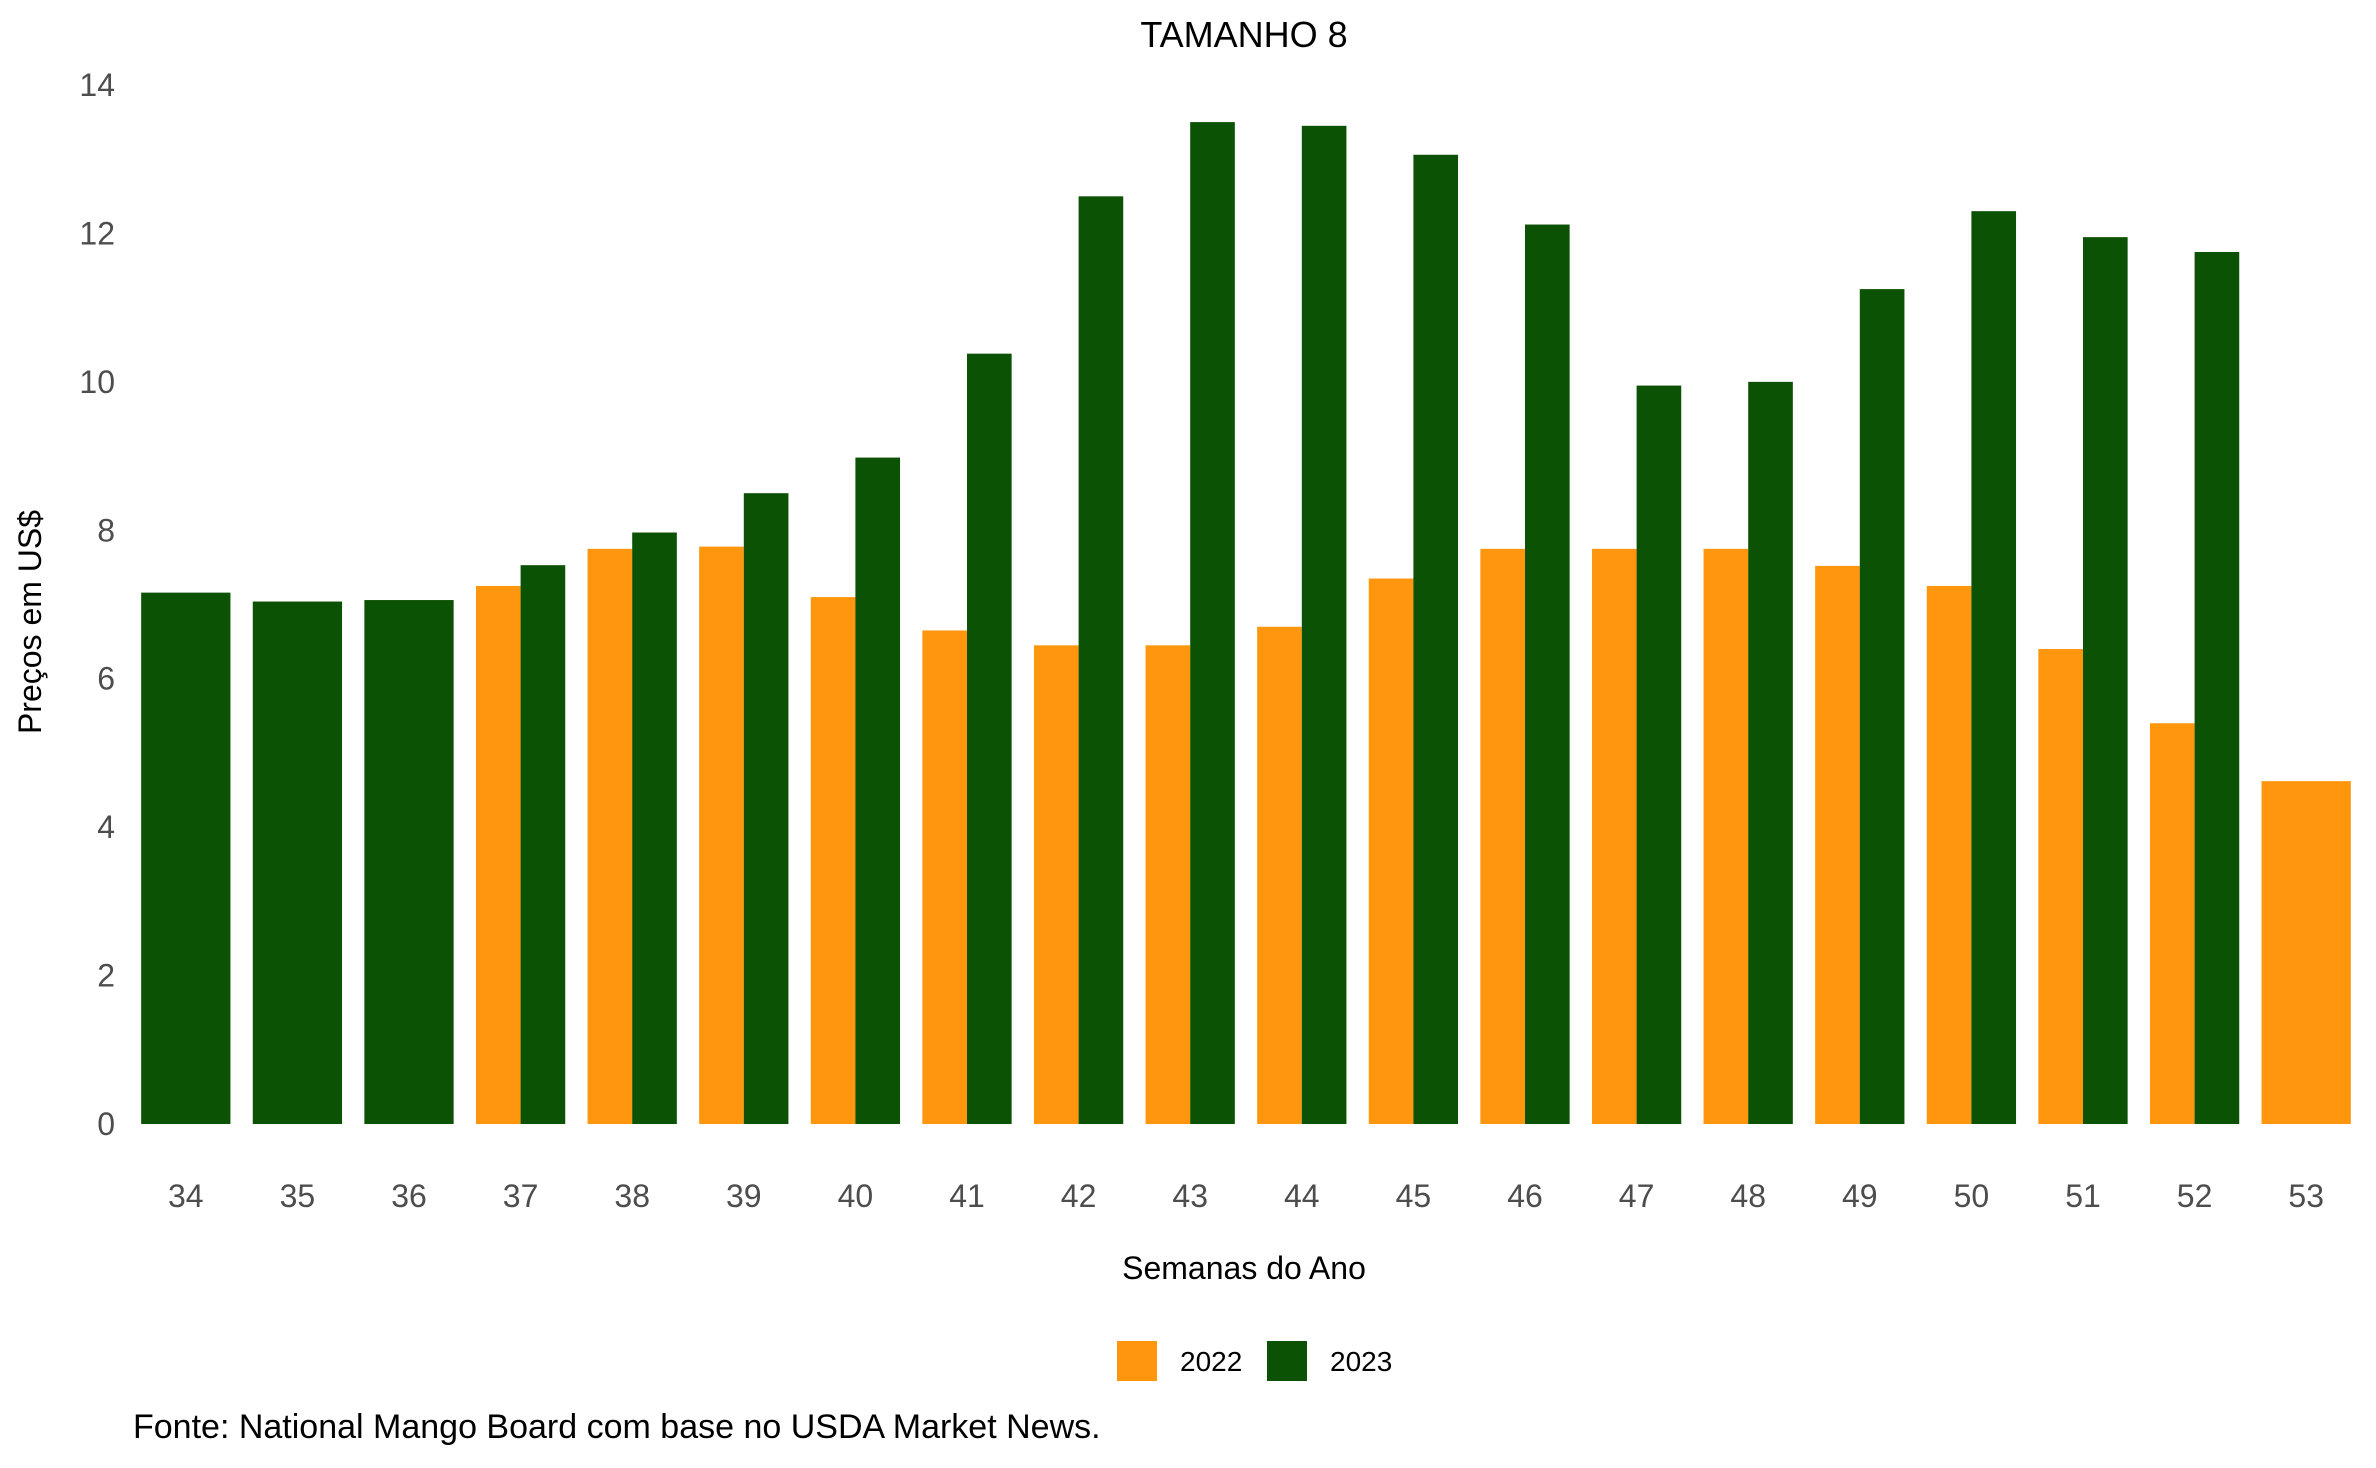  I want to click on x-tick-label: 50, so click(1972, 1196).